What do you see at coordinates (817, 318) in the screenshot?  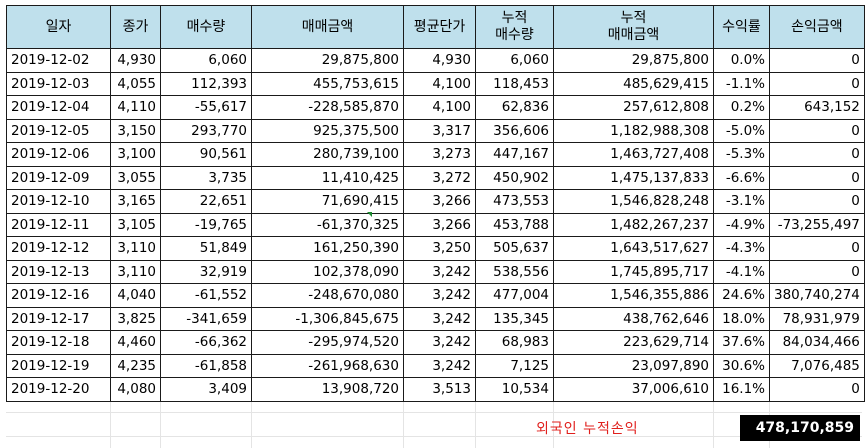 I see `cell-pnl: 78,931,979` at bounding box center [817, 318].